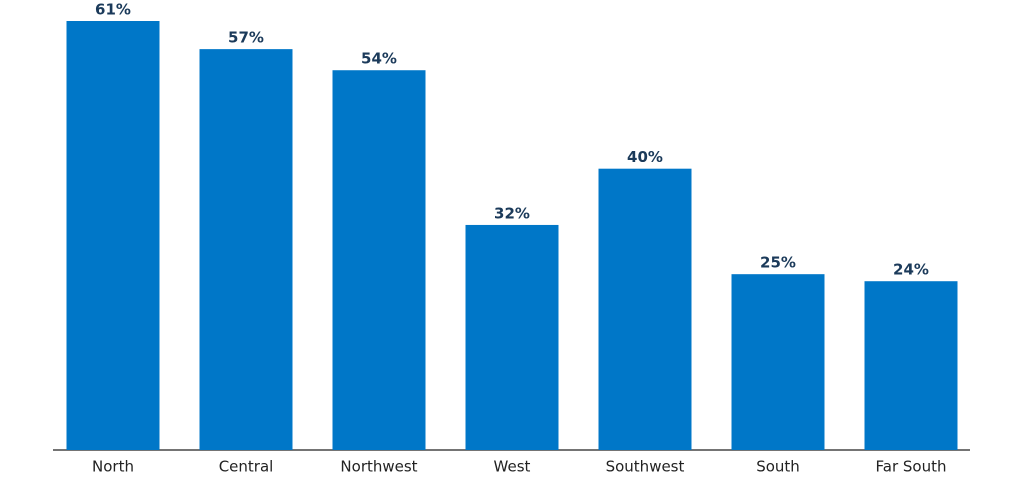 This screenshot has height=479, width=1024. I want to click on x-tick-label: West, so click(512, 467).